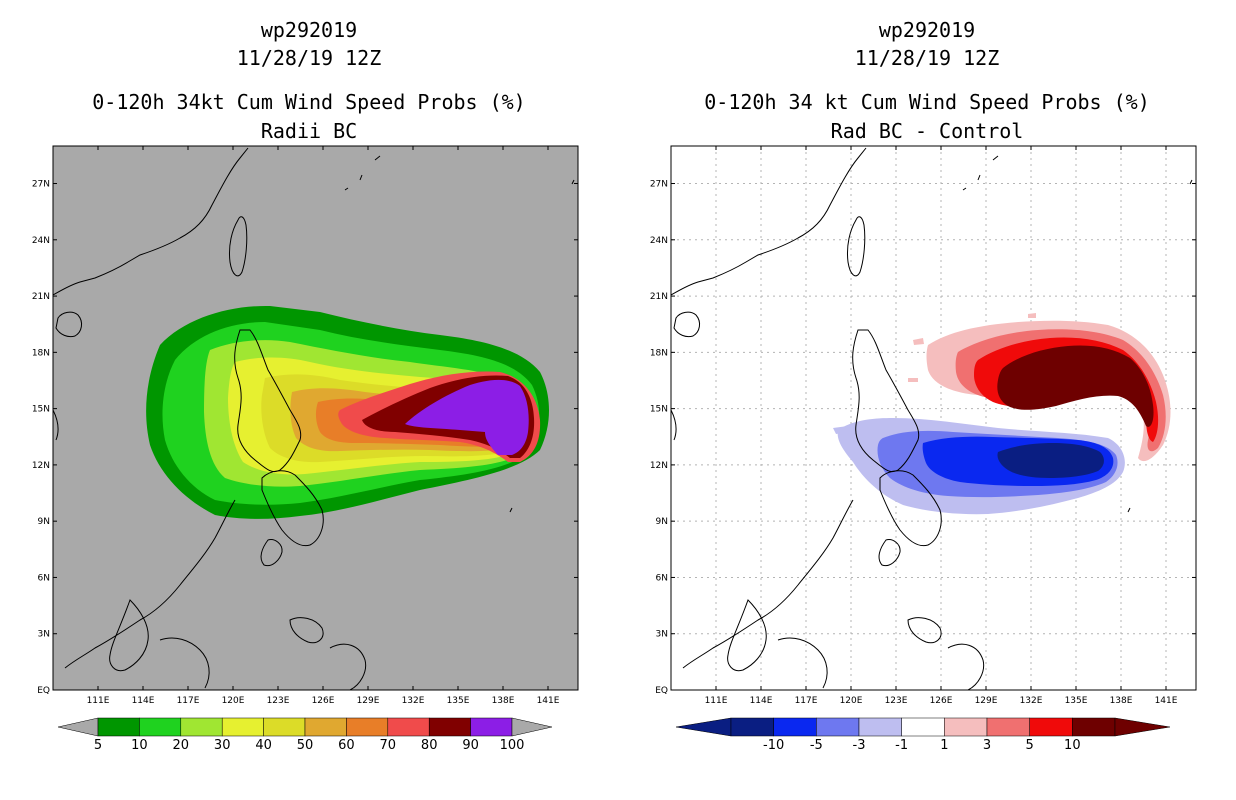  Describe the element at coordinates (816, 745) in the screenshot. I see `colorbar-label: -5` at that location.